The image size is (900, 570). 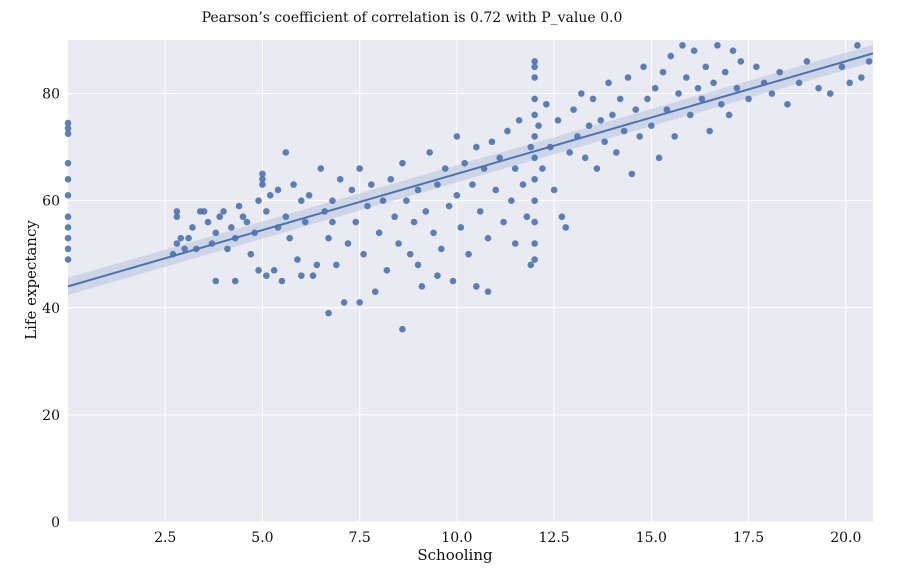 What do you see at coordinates (262, 538) in the screenshot?
I see `x-tick-label: 5.0` at bounding box center [262, 538].